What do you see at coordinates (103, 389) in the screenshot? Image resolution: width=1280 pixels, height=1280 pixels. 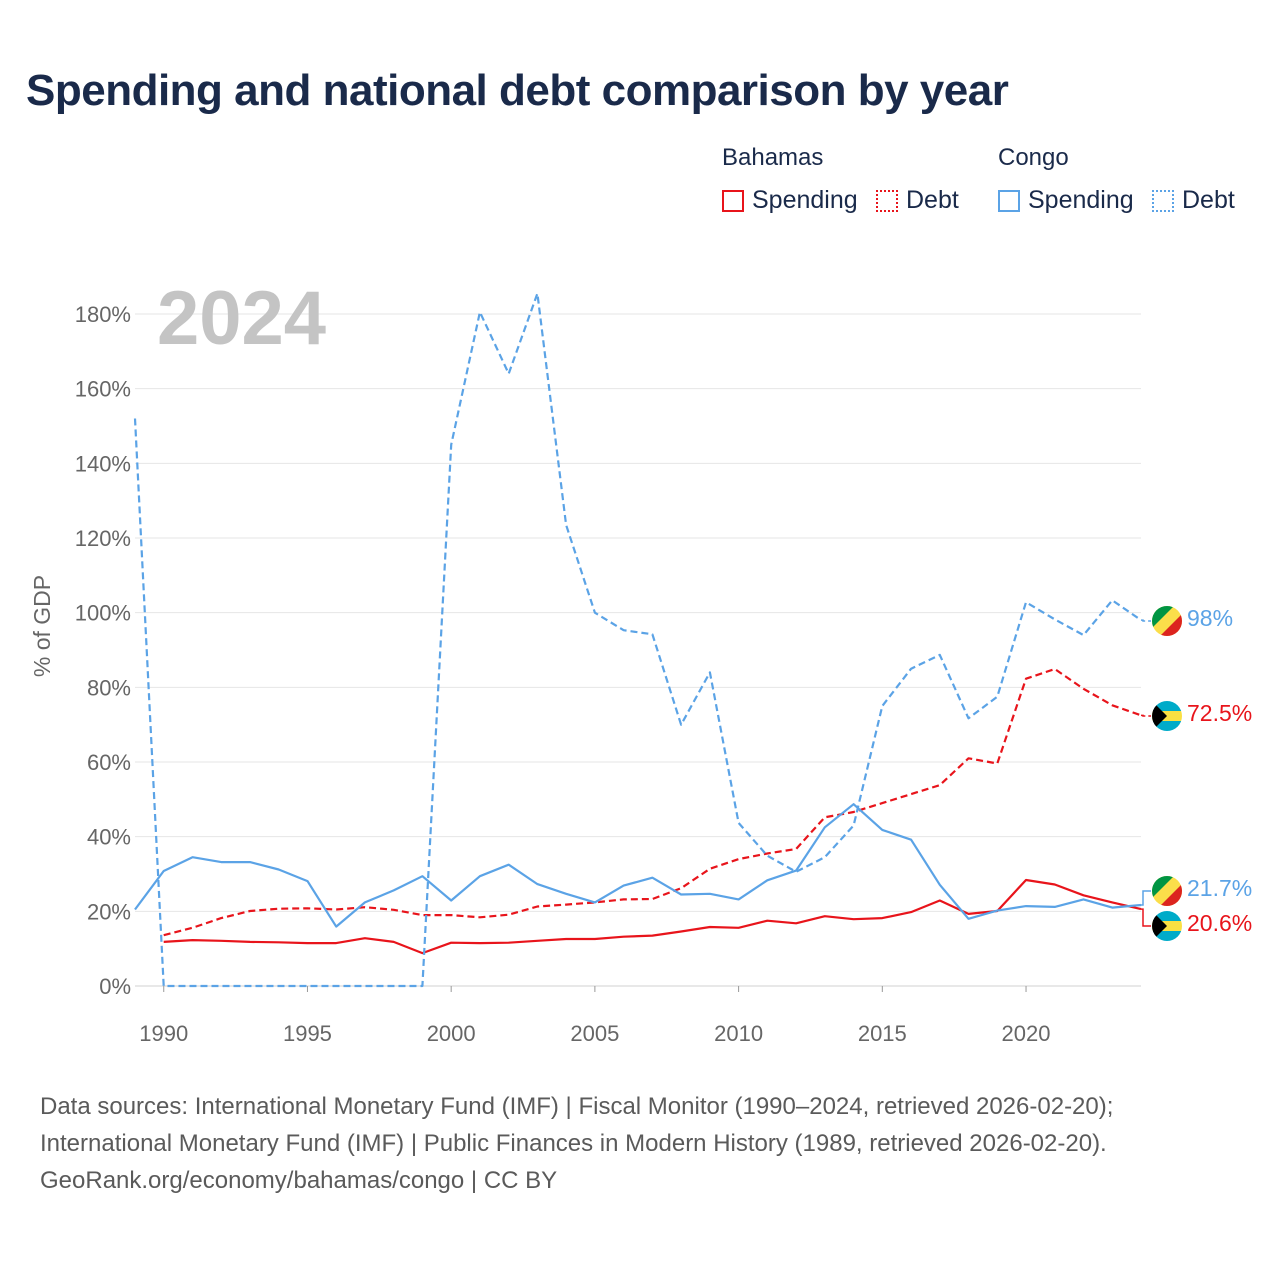 I see `y-tick-label: 160%` at bounding box center [103, 389].